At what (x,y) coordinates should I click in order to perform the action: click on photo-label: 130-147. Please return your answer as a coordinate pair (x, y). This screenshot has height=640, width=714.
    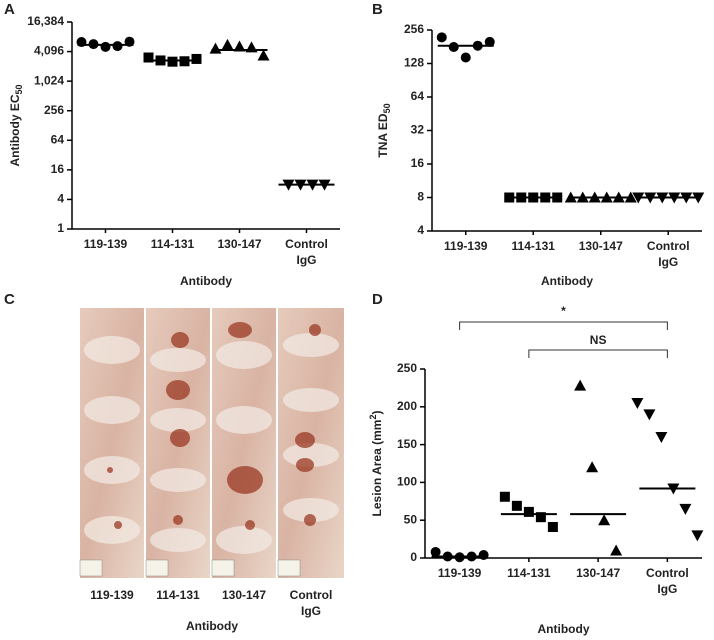
    Looking at the image, I should click on (244, 595).